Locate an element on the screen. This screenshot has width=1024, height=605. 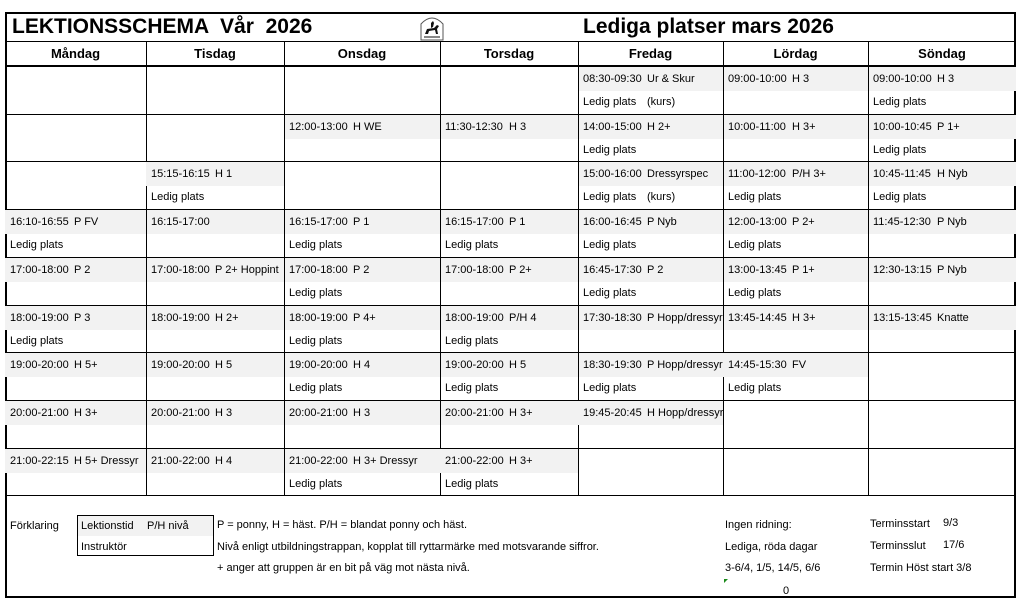
lesson-time-row: 21:00-22:15 H 5+ Dressyr is located at coordinates (75, 460).